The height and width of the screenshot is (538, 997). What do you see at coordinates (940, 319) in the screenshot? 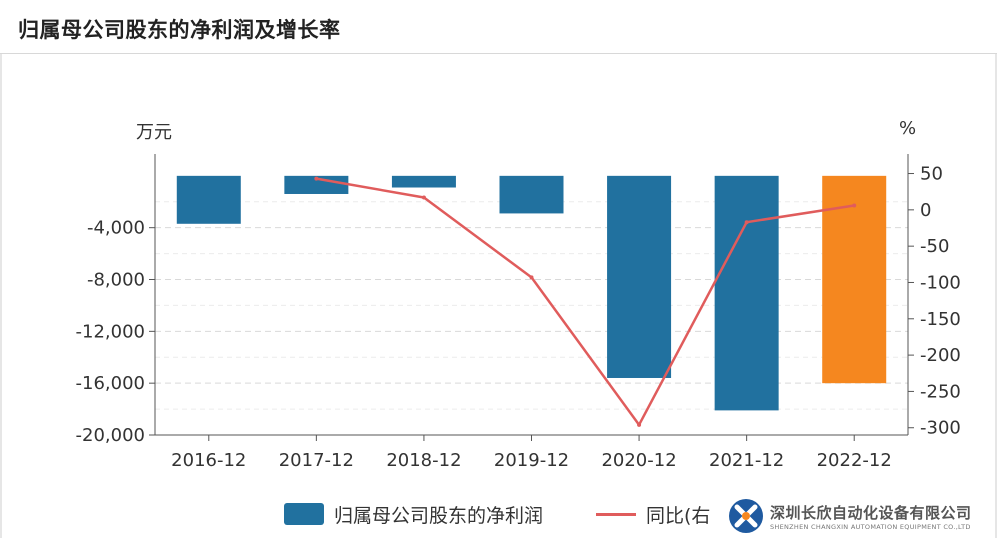
I see `right-axis-tick-label: -150` at bounding box center [940, 319].